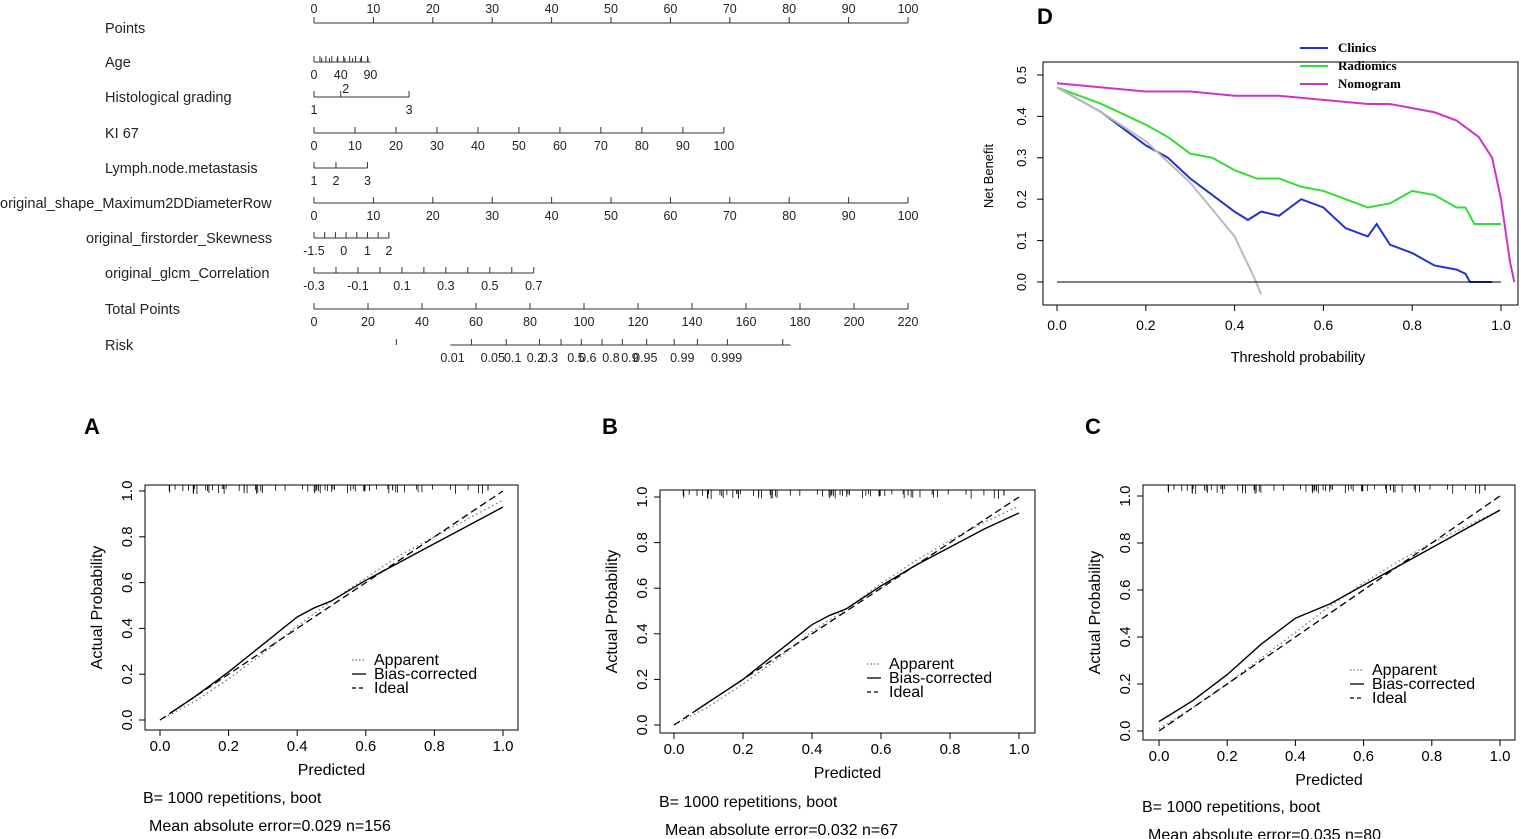 The width and height of the screenshot is (1521, 839). I want to click on nomogram-tick-label: 0.6, so click(587, 358).